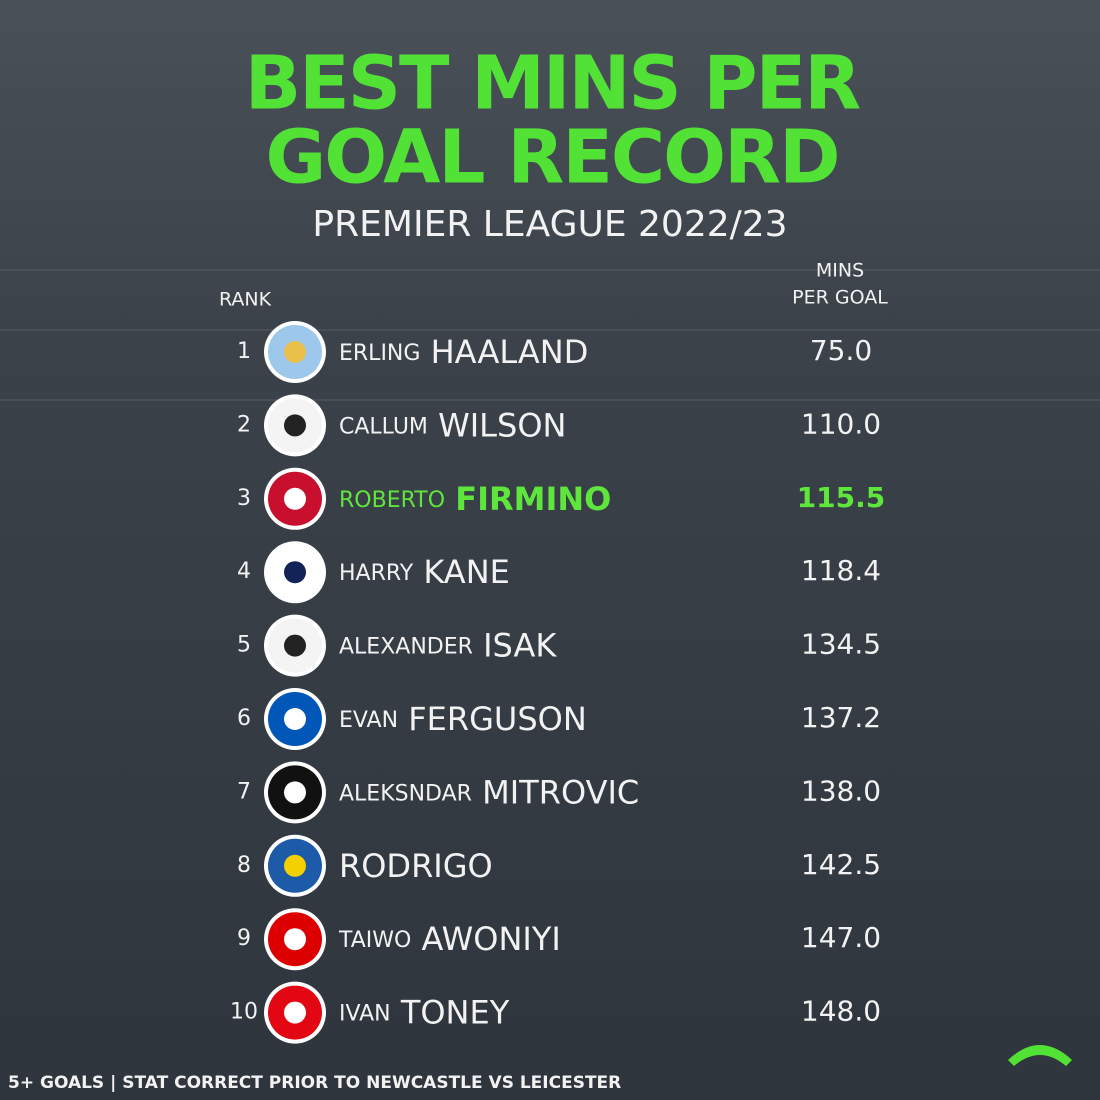 This screenshot has height=1100, width=1100. What do you see at coordinates (244, 791) in the screenshot?
I see `rank: 7` at bounding box center [244, 791].